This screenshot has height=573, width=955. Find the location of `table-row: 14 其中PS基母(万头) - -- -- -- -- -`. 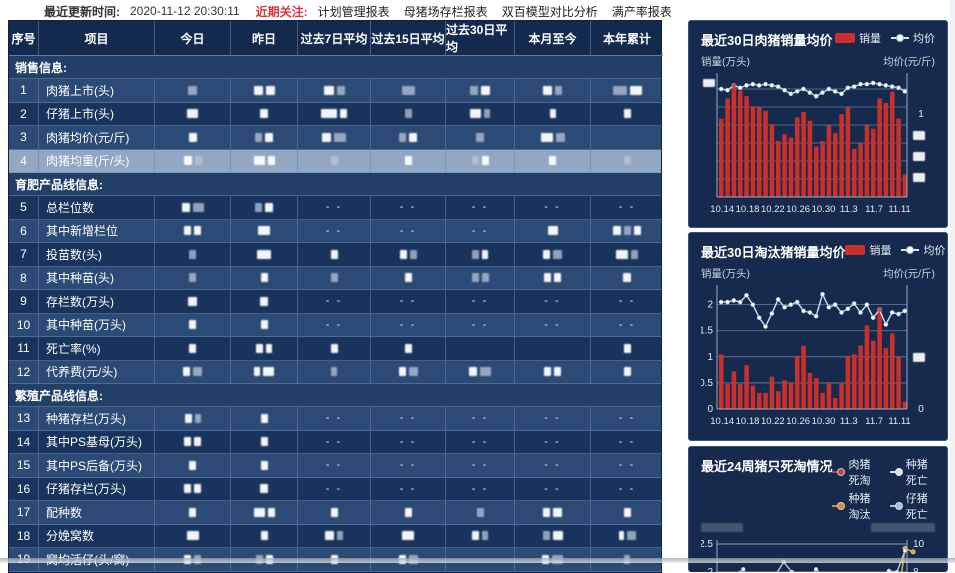

table-row: 14 其中PS基母(万头) - -- -- -- -- - is located at coordinates (336, 442).